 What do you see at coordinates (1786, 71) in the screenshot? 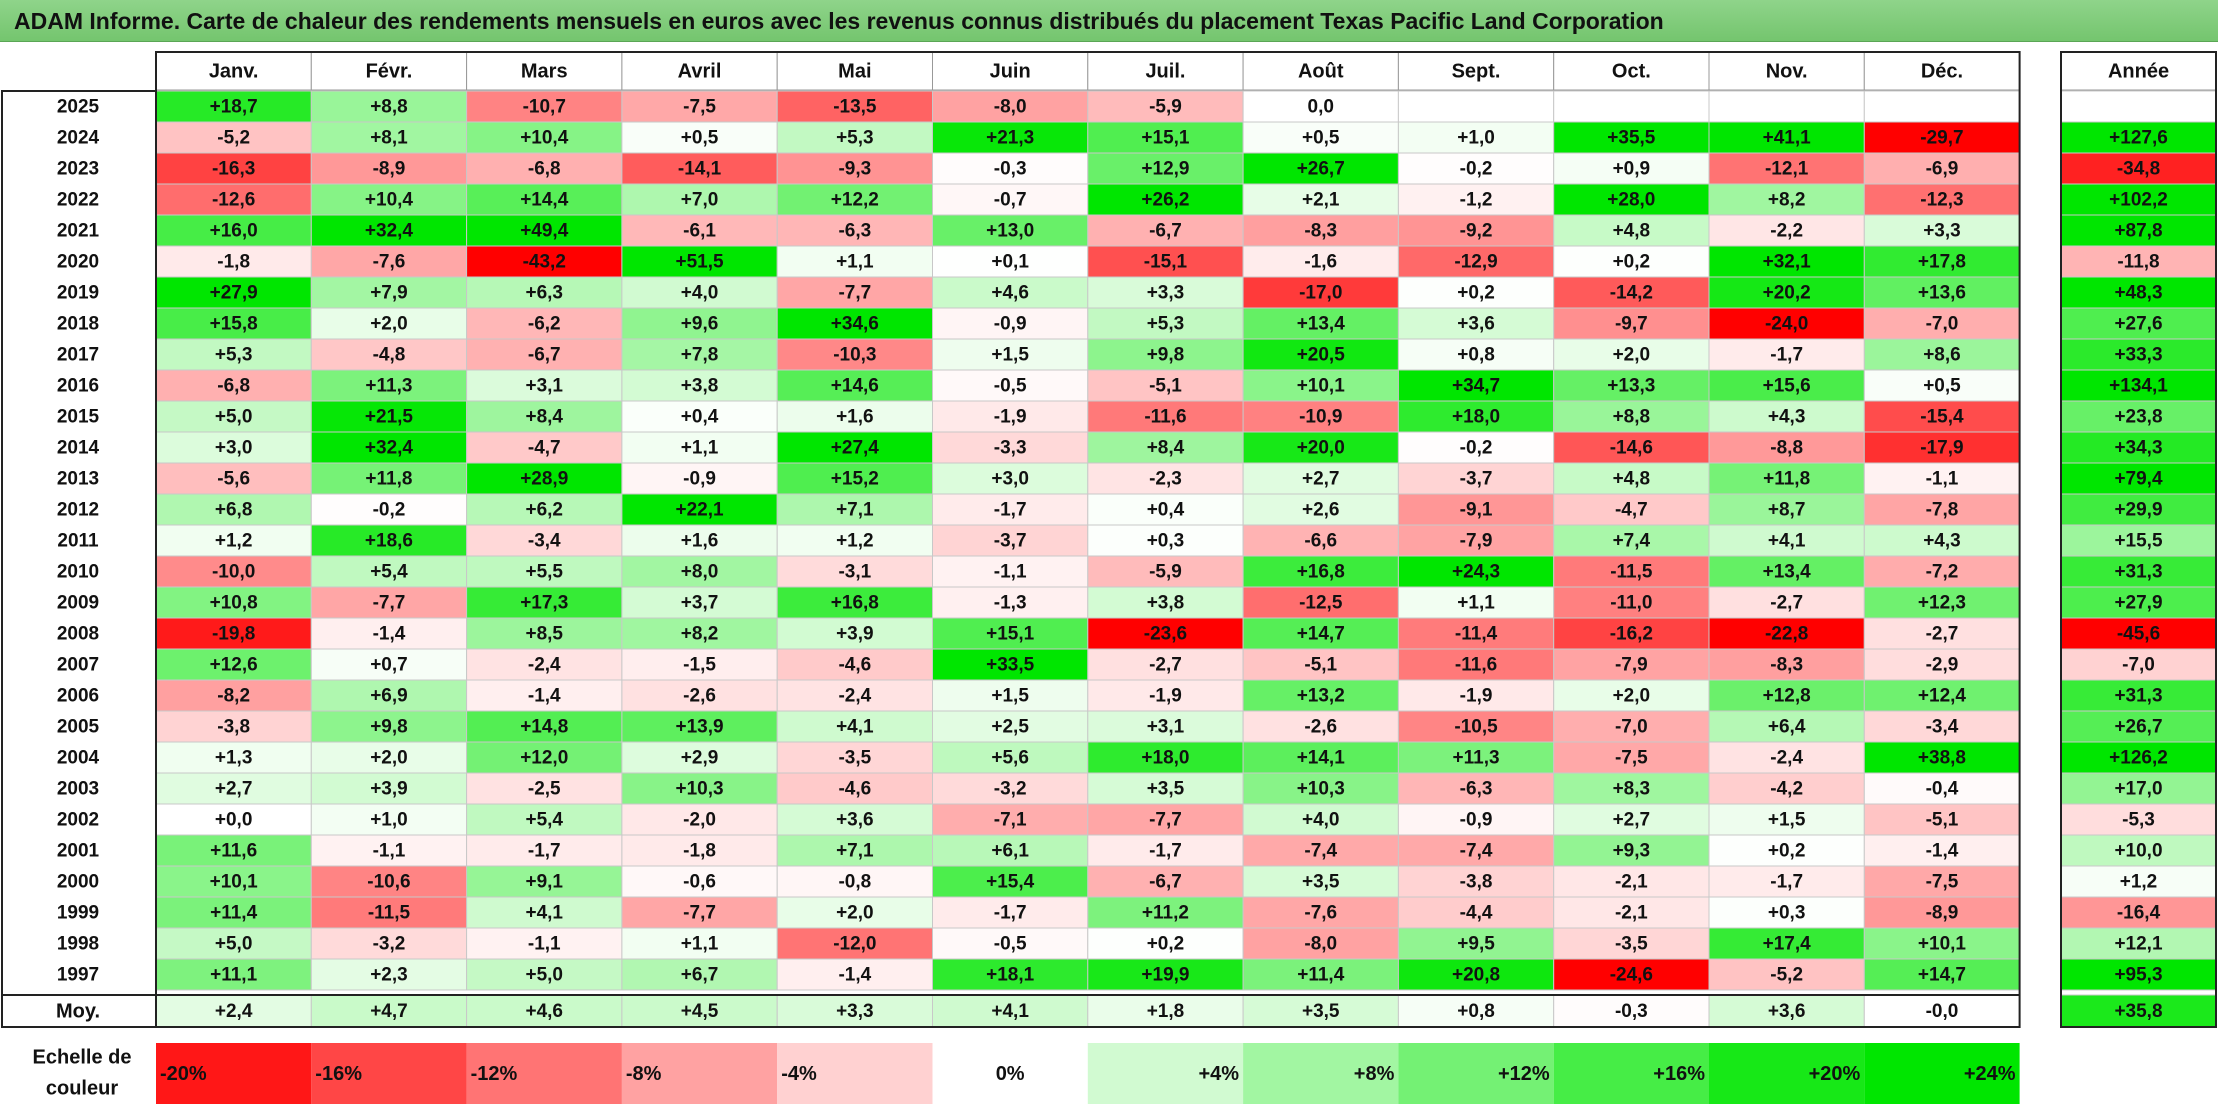
I see `month-header-cell` at bounding box center [1786, 71].